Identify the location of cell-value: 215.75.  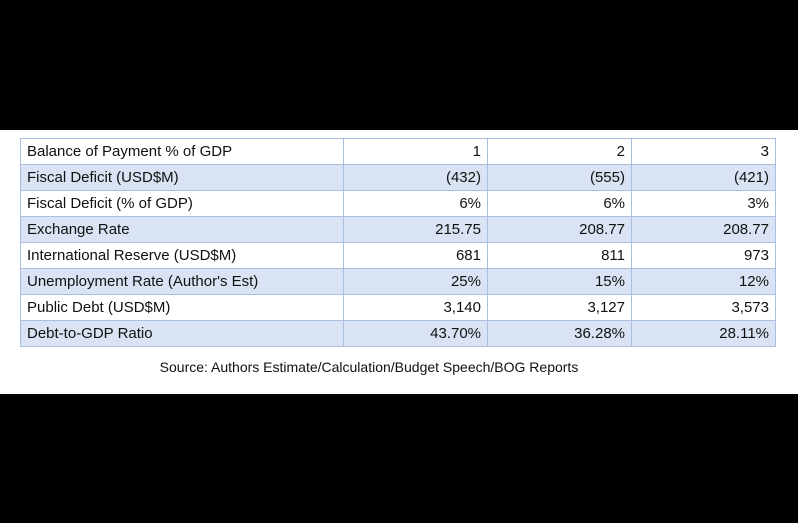
(415, 229).